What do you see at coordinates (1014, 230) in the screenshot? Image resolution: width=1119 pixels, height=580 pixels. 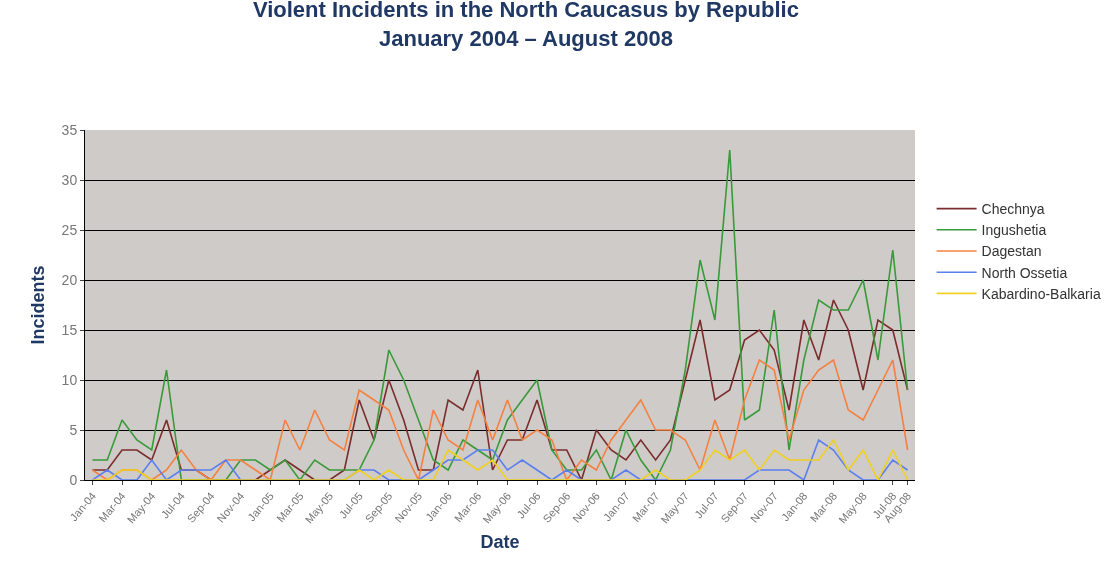 I see `legend-label: Ingushetia` at bounding box center [1014, 230].